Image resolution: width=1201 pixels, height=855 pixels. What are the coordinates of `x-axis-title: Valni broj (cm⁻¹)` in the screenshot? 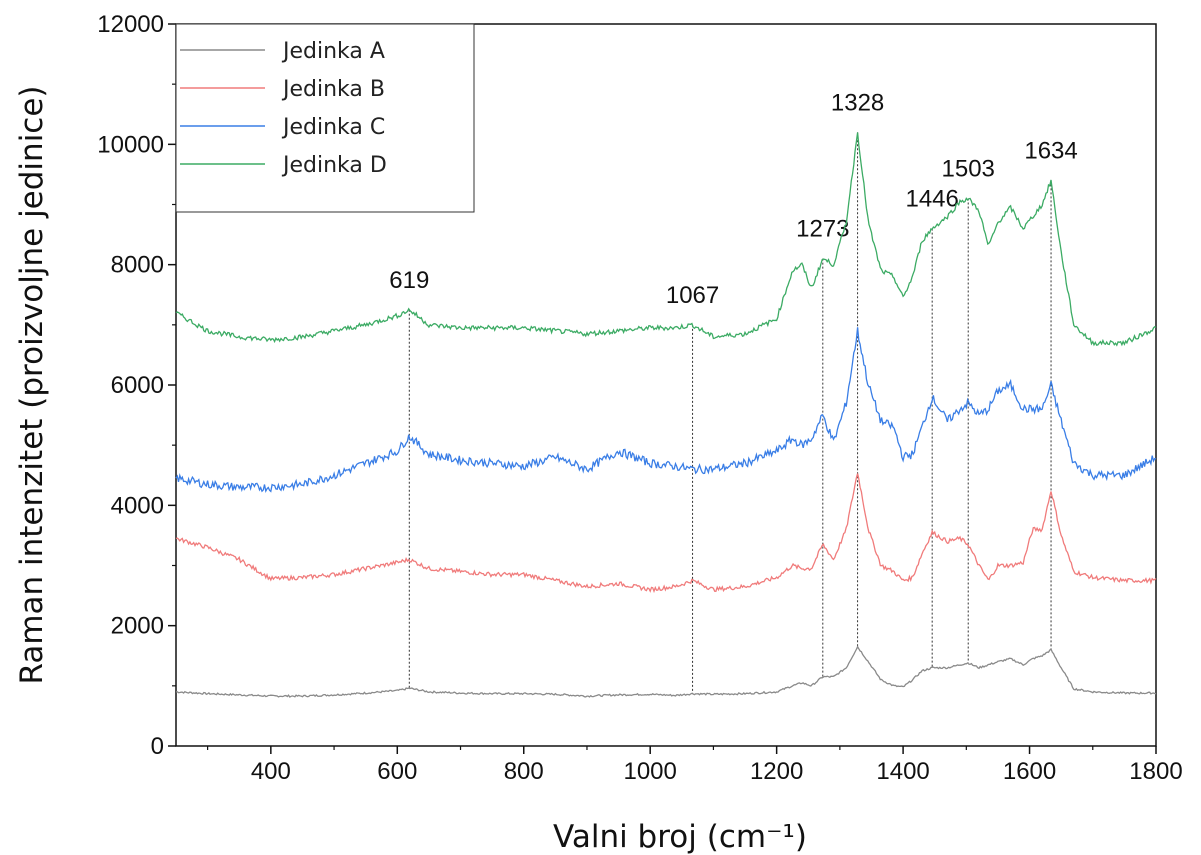 It's located at (680, 837).